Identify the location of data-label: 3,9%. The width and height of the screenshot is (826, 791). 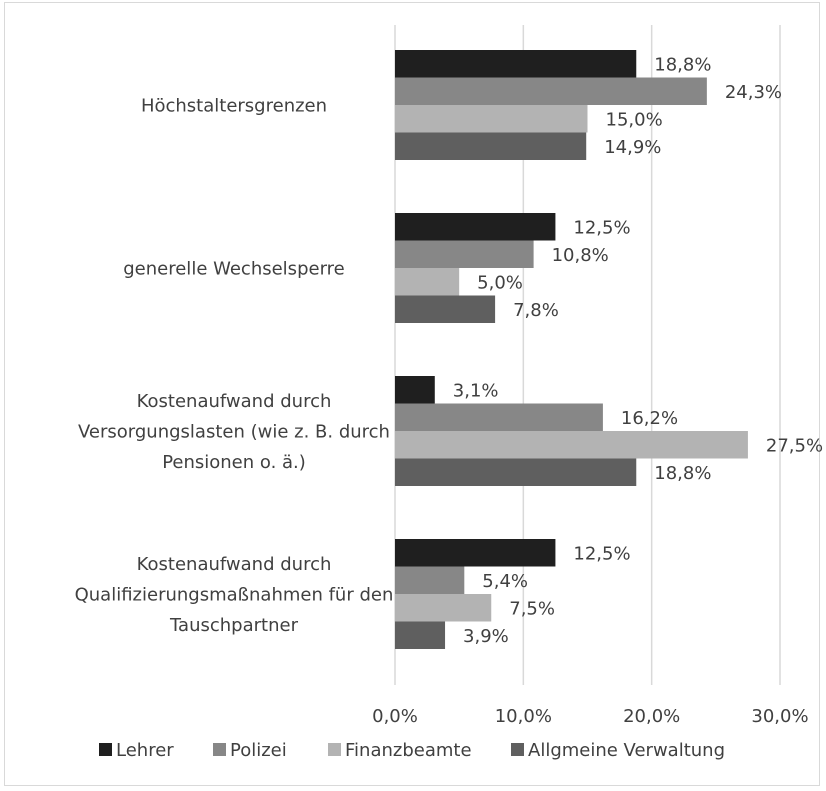
(486, 636).